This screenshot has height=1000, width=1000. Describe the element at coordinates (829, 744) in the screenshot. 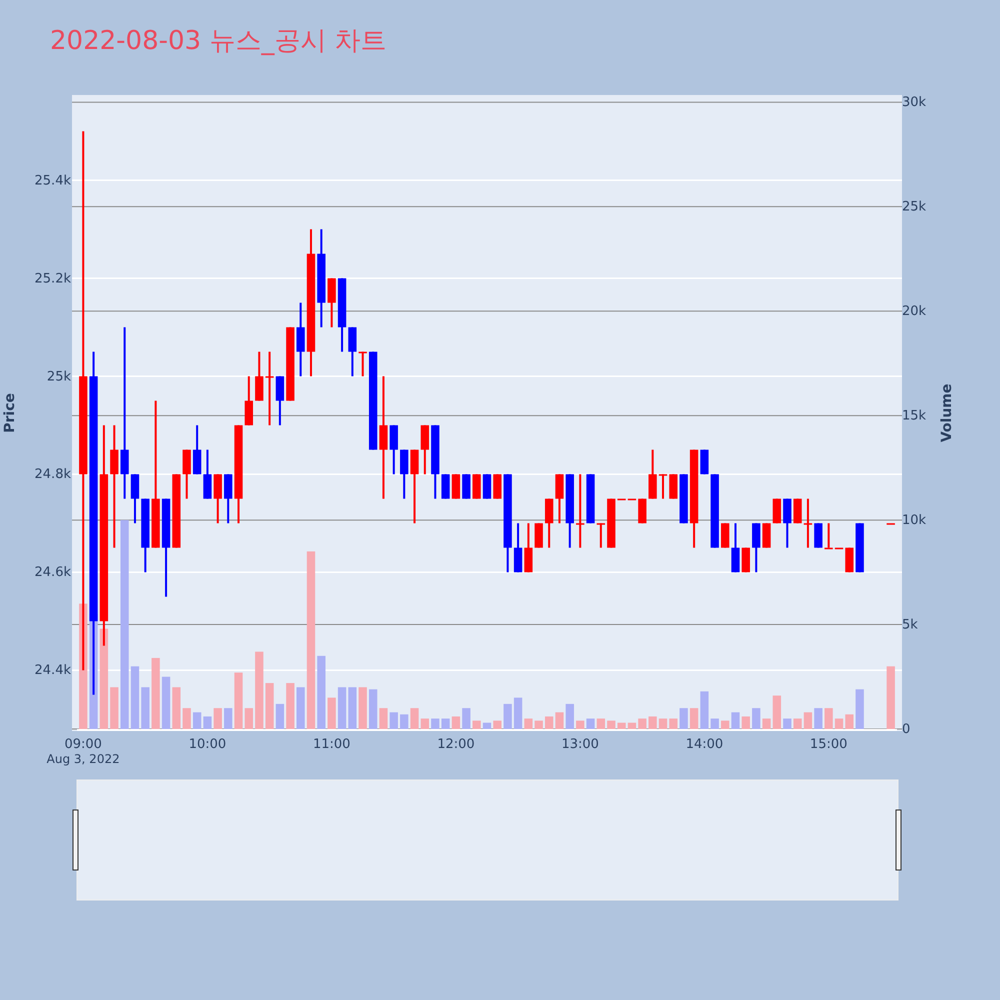

I see `x-tick-label: 15:00` at that location.